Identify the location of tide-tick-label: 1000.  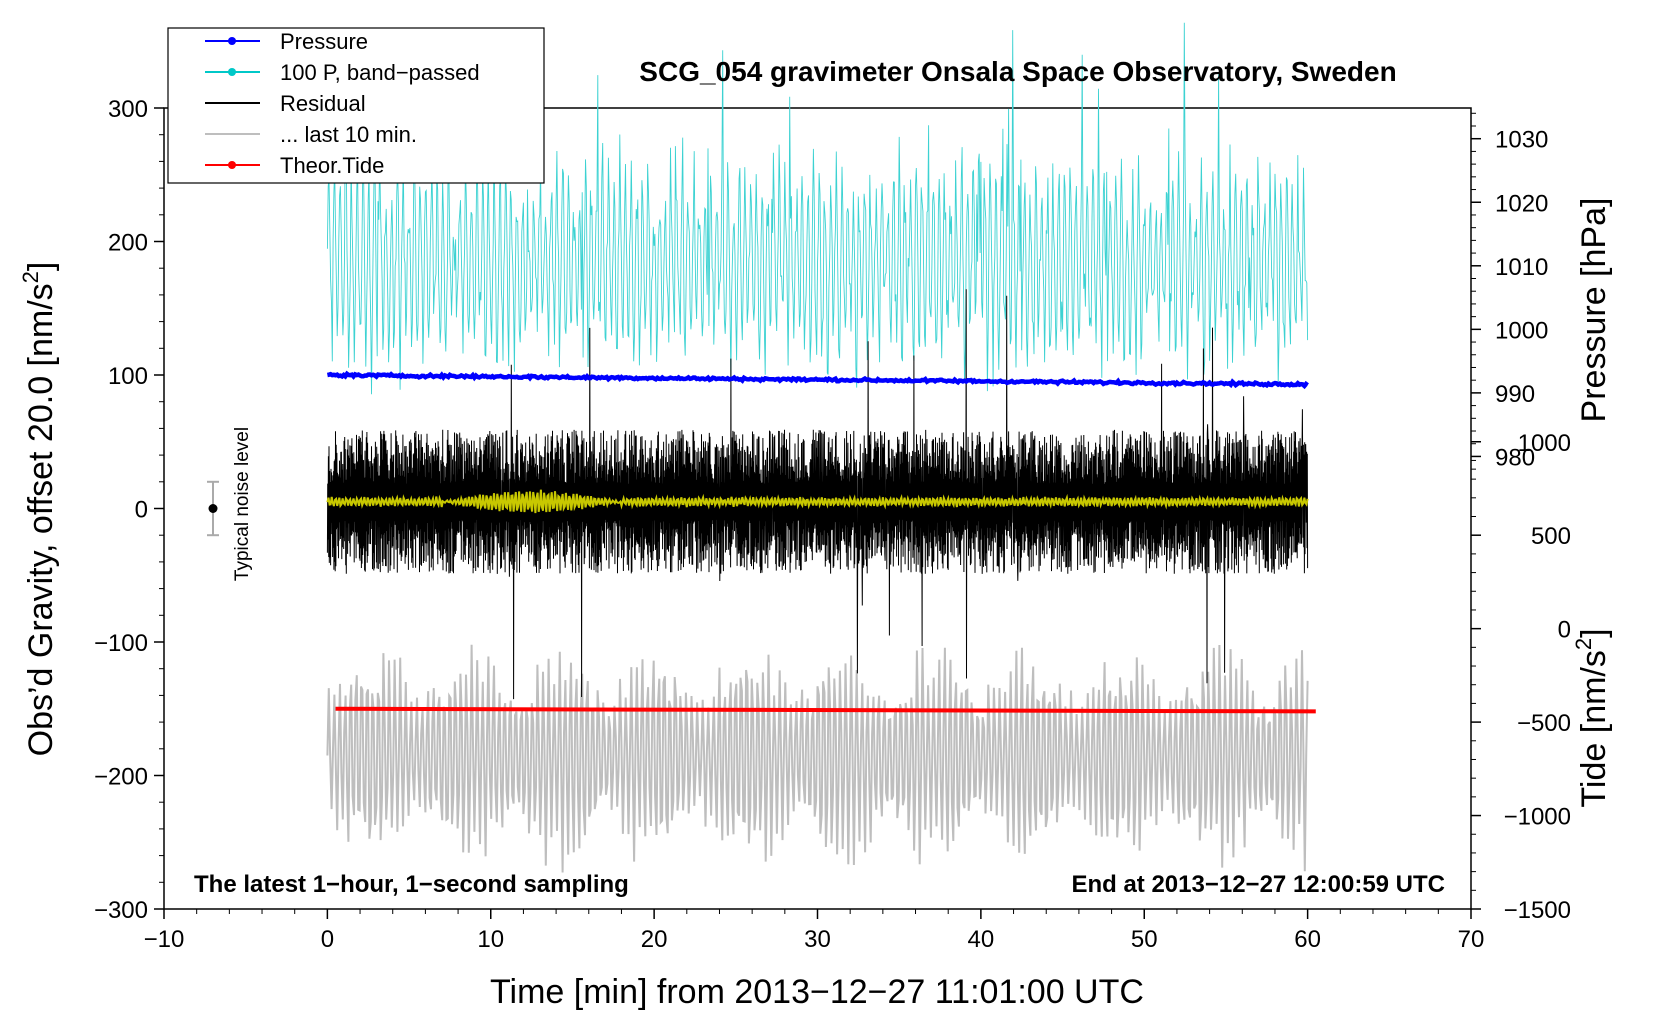
(1544, 443).